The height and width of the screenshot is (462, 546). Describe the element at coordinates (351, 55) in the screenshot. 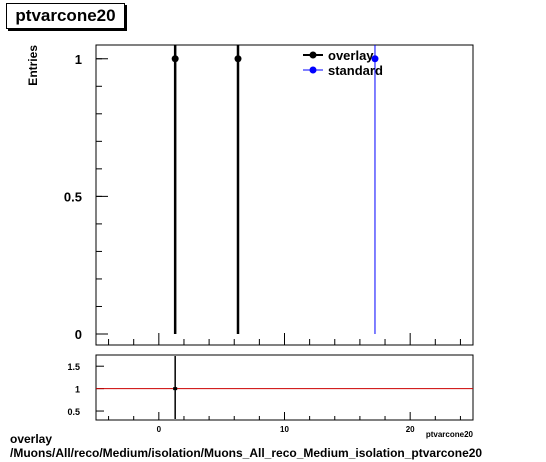

I see `legend-overlay-label: overlay` at that location.